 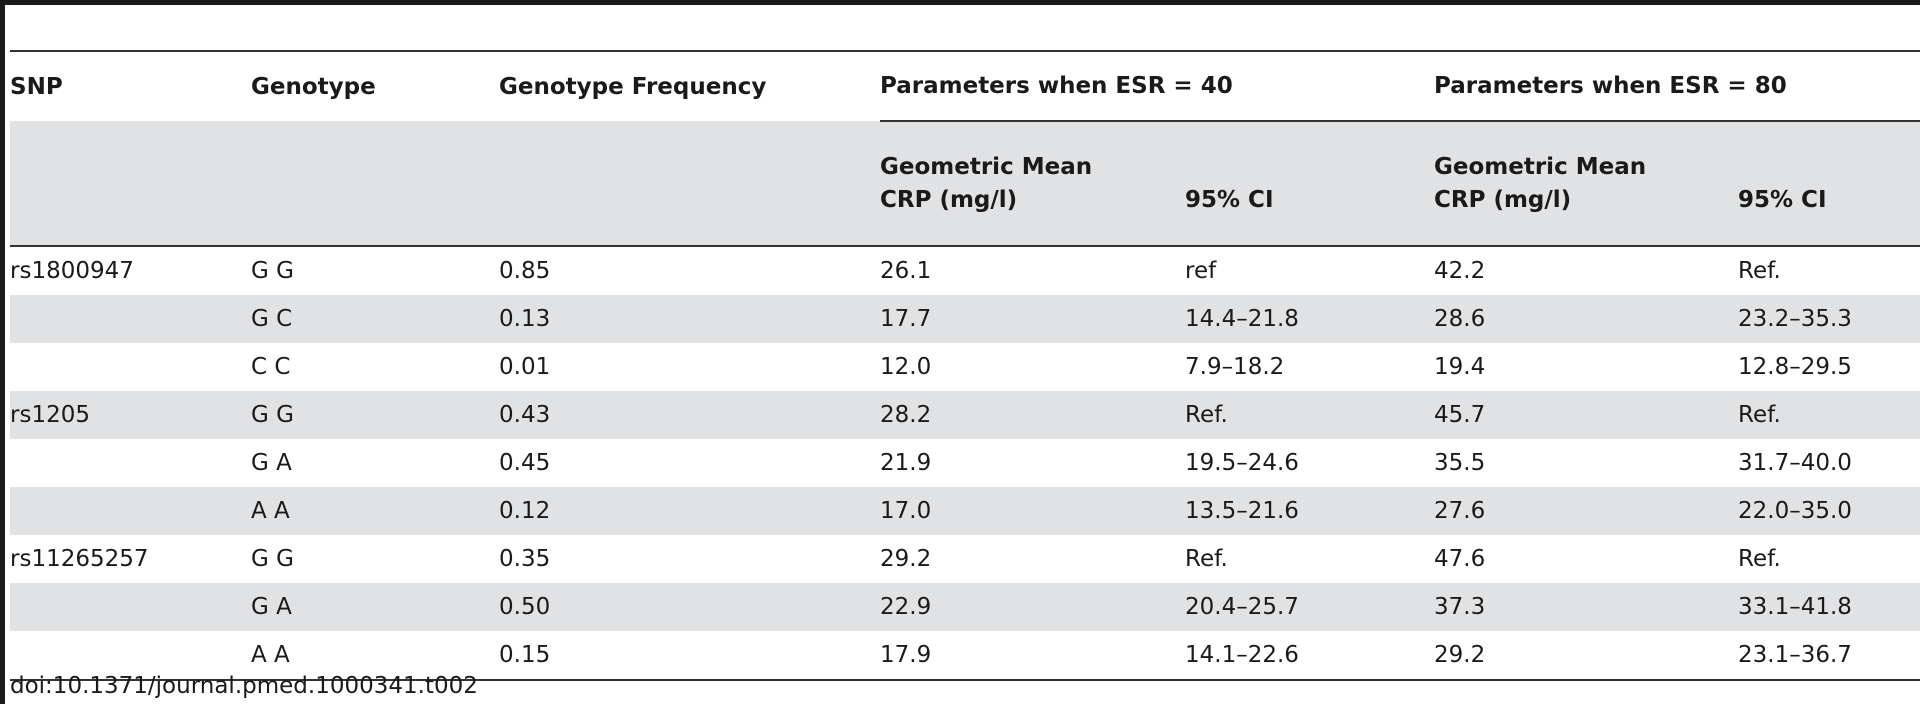 What do you see at coordinates (79, 559) in the screenshot?
I see `cell-snp: rs11265257` at bounding box center [79, 559].